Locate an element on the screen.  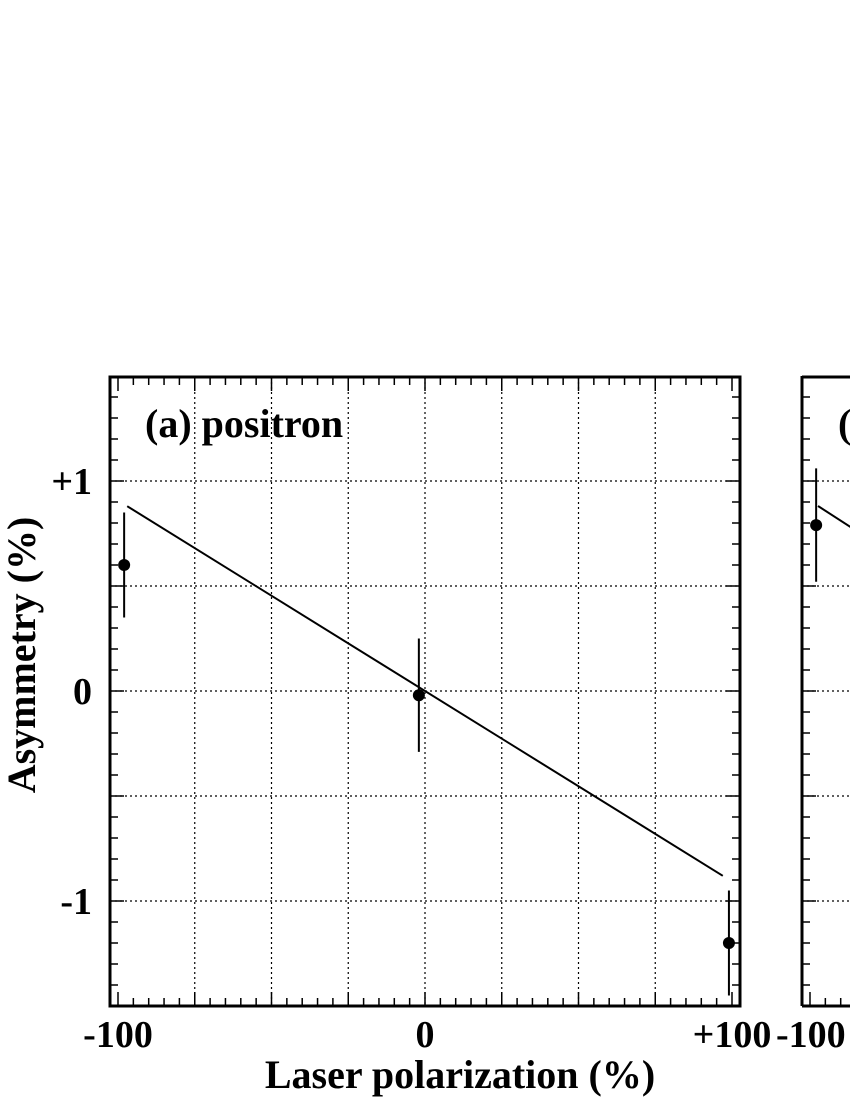
x-tick-labels: -100 0 +100 is located at coordinates (427, 1035).